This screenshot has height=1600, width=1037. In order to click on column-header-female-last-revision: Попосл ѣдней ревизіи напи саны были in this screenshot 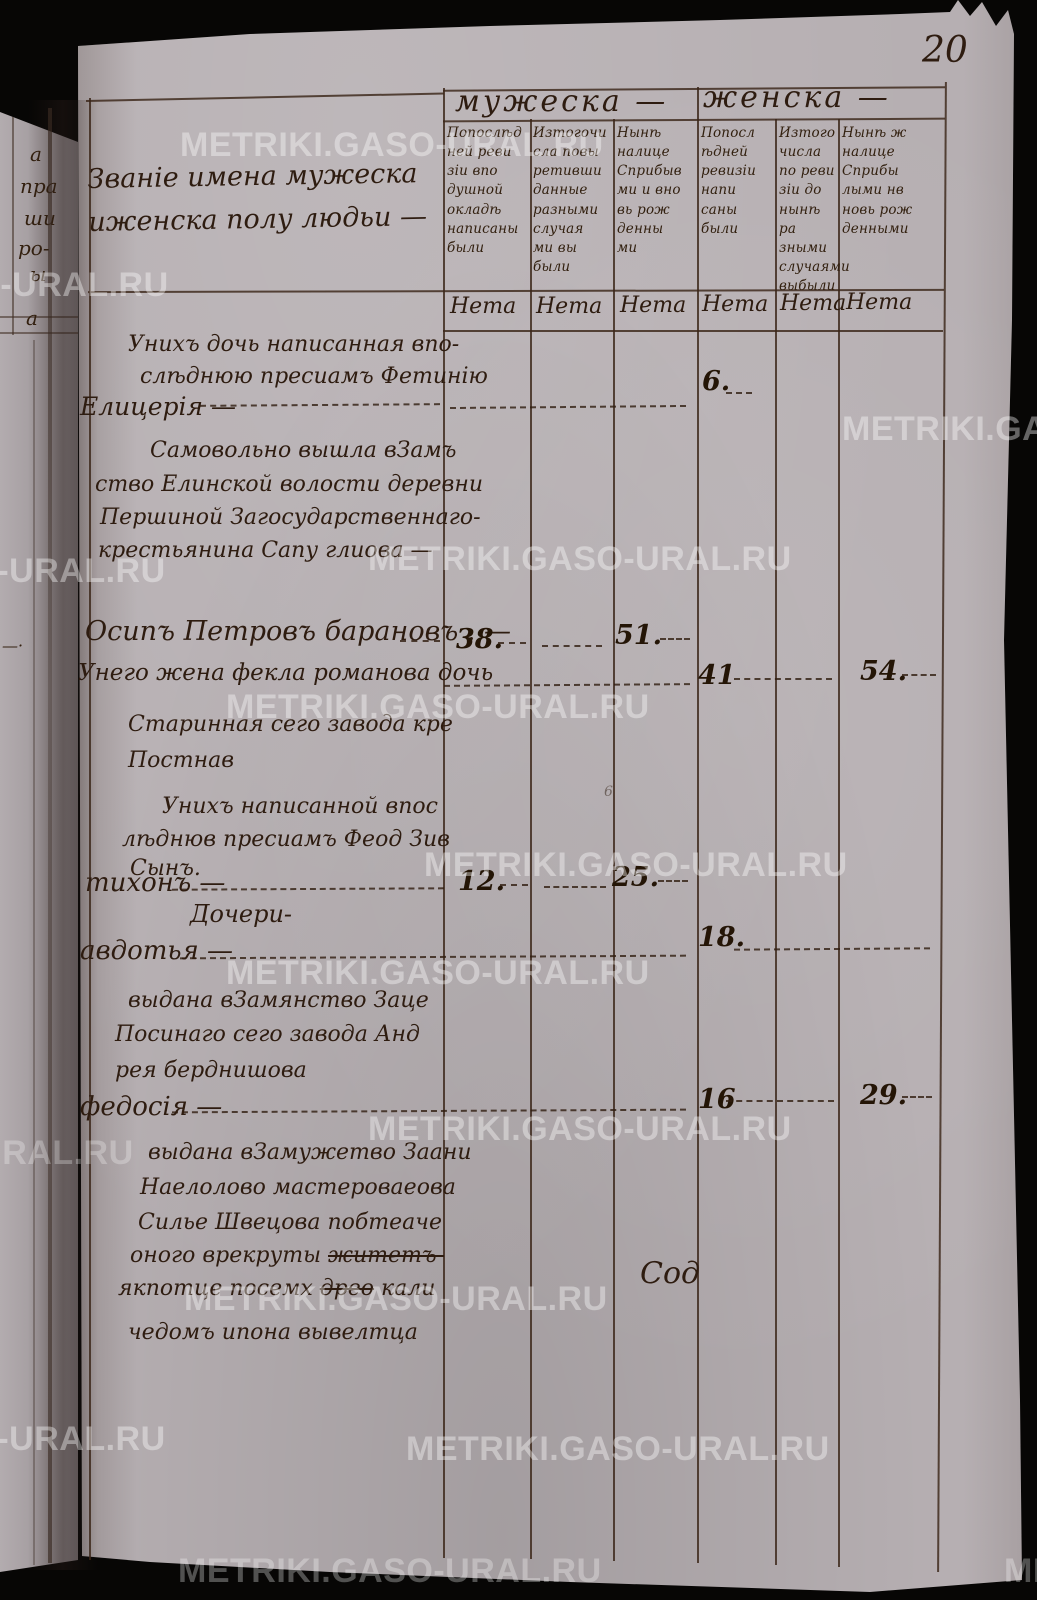, I will do `click(728, 181)`.